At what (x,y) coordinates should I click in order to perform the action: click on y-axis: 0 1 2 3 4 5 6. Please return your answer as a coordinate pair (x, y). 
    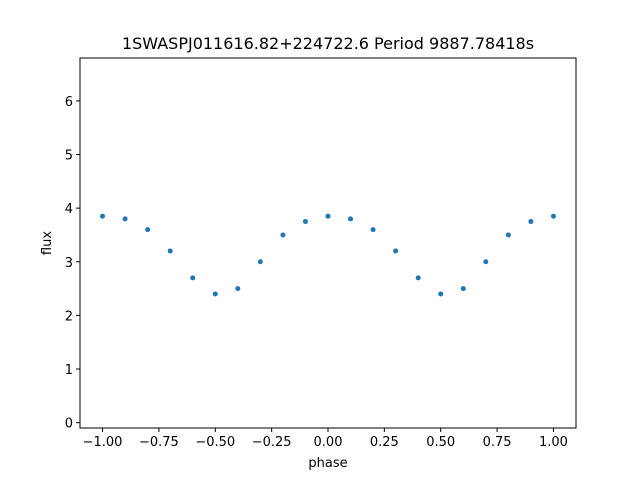
    Looking at the image, I should click on (72, 263).